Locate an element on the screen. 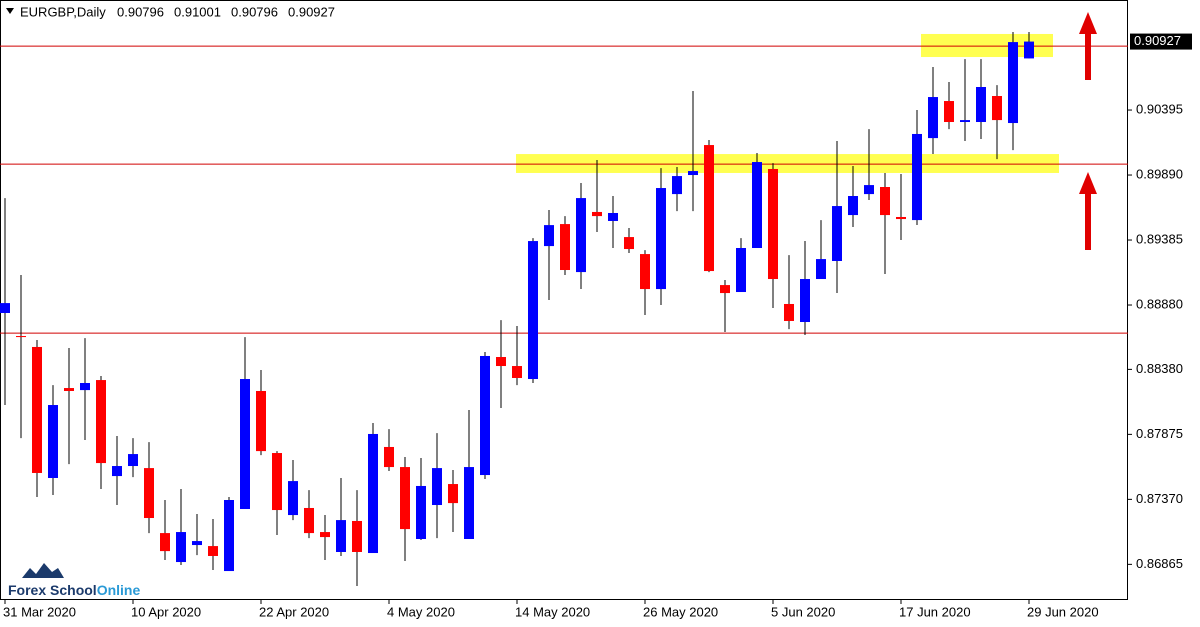 The height and width of the screenshot is (627, 1200). logo-text: Forex SchoolOnline is located at coordinates (74, 590).